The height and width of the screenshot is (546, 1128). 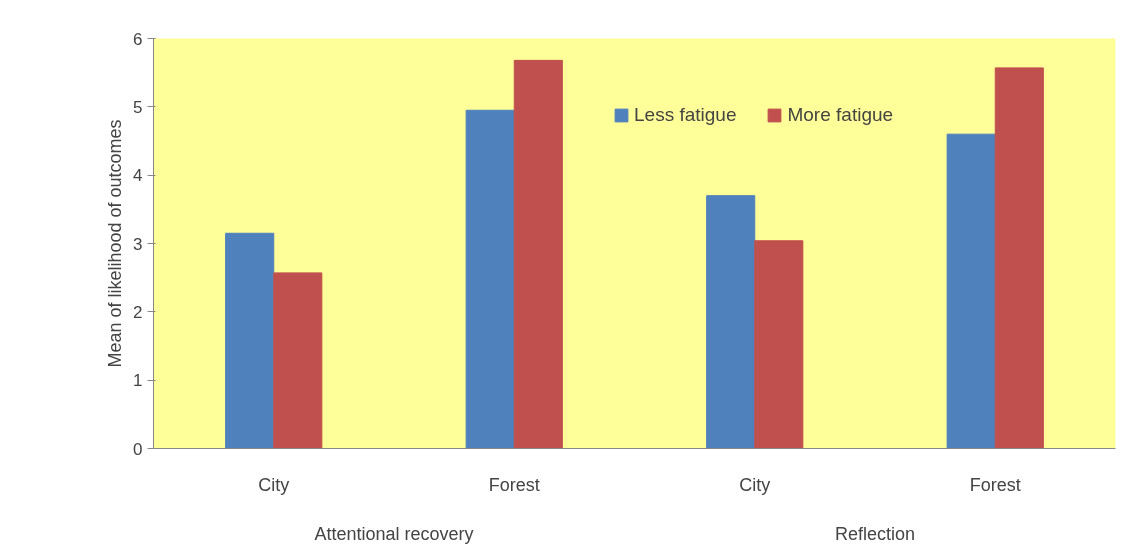 What do you see at coordinates (138, 449) in the screenshot?
I see `y-tick-label: 0` at bounding box center [138, 449].